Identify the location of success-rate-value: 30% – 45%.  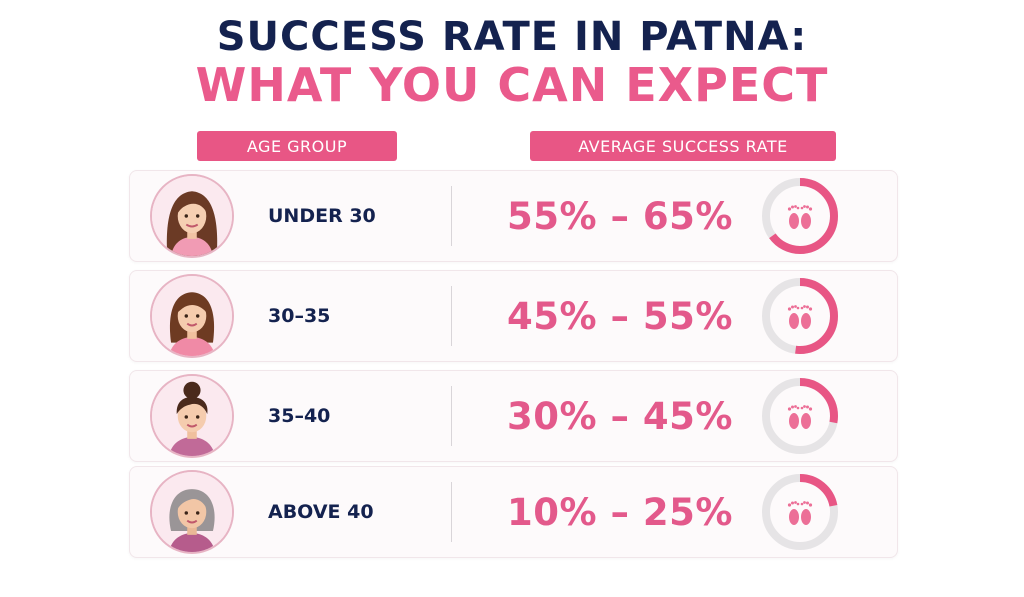
(620, 416).